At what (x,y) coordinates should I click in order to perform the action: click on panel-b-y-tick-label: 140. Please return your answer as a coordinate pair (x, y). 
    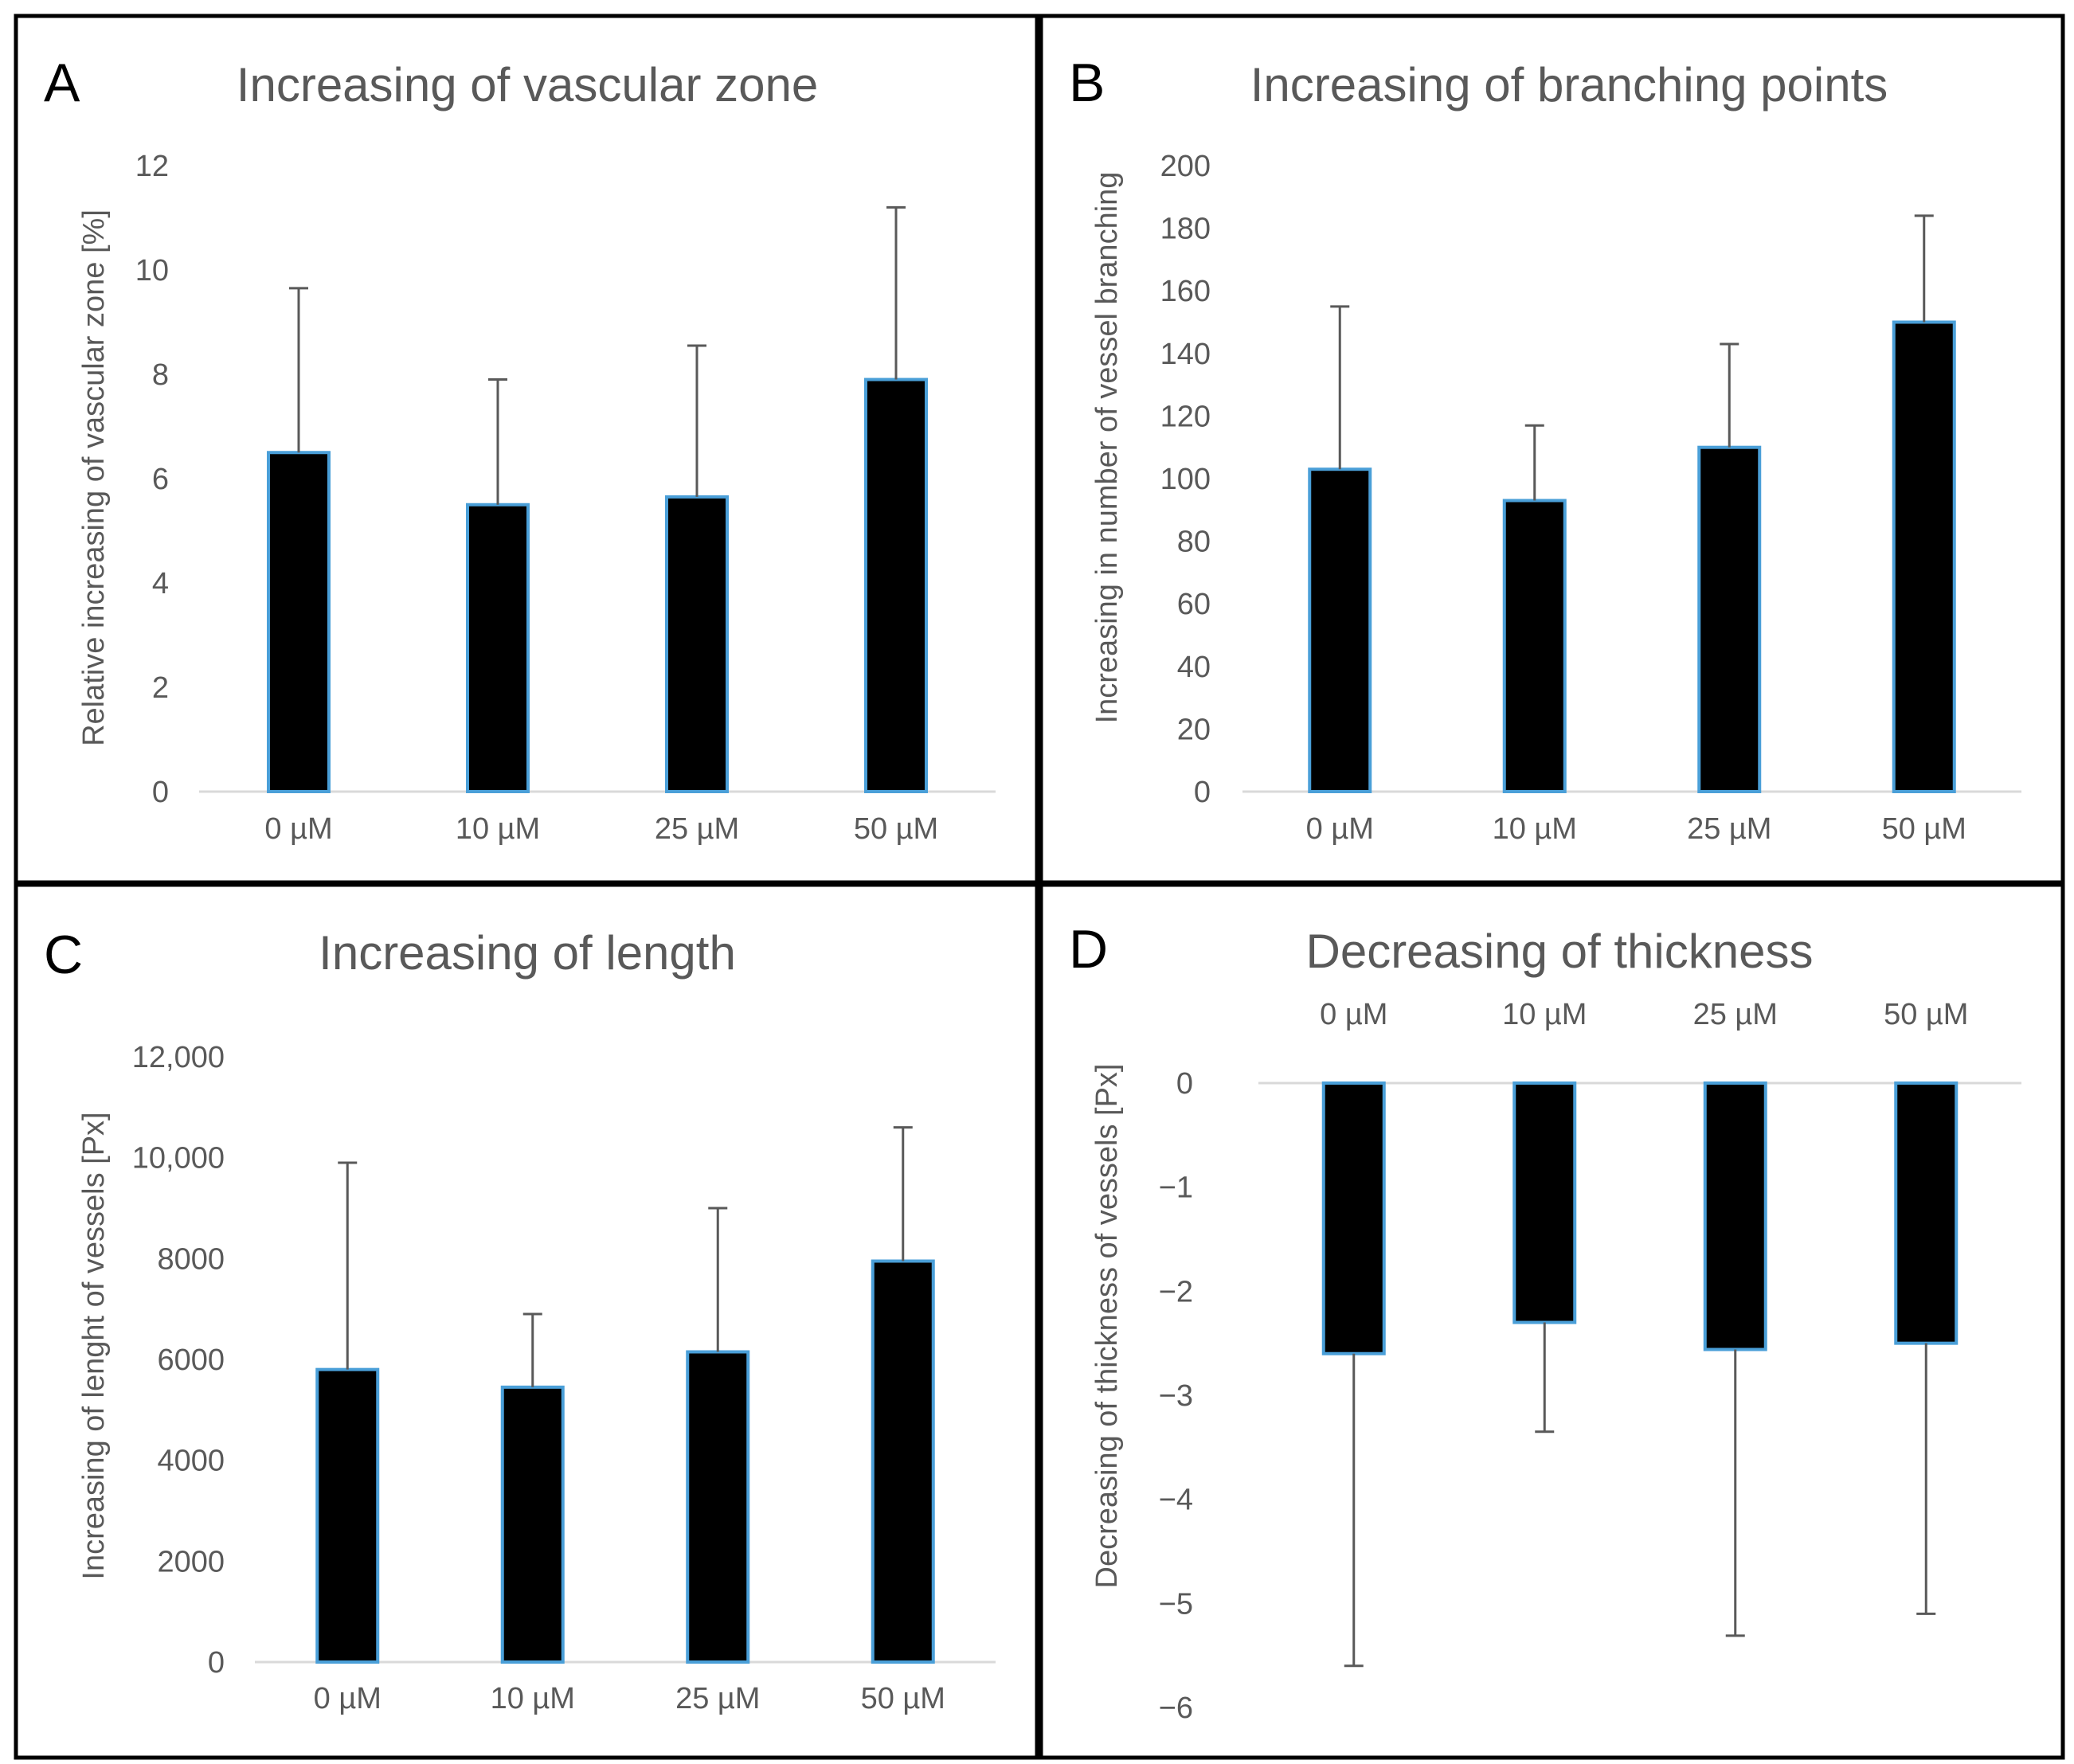
    Looking at the image, I should click on (1185, 354).